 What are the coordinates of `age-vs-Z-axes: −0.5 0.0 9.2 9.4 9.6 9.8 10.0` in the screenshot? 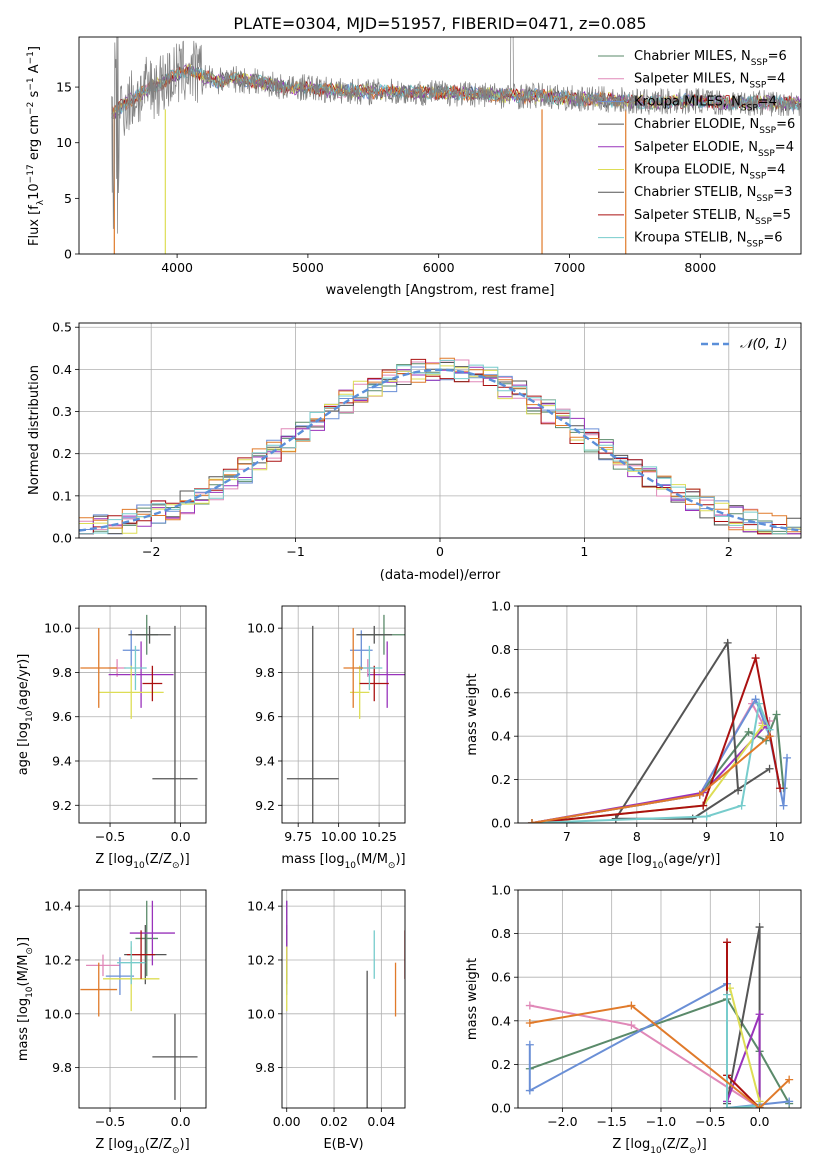 It's located at (125, 724).